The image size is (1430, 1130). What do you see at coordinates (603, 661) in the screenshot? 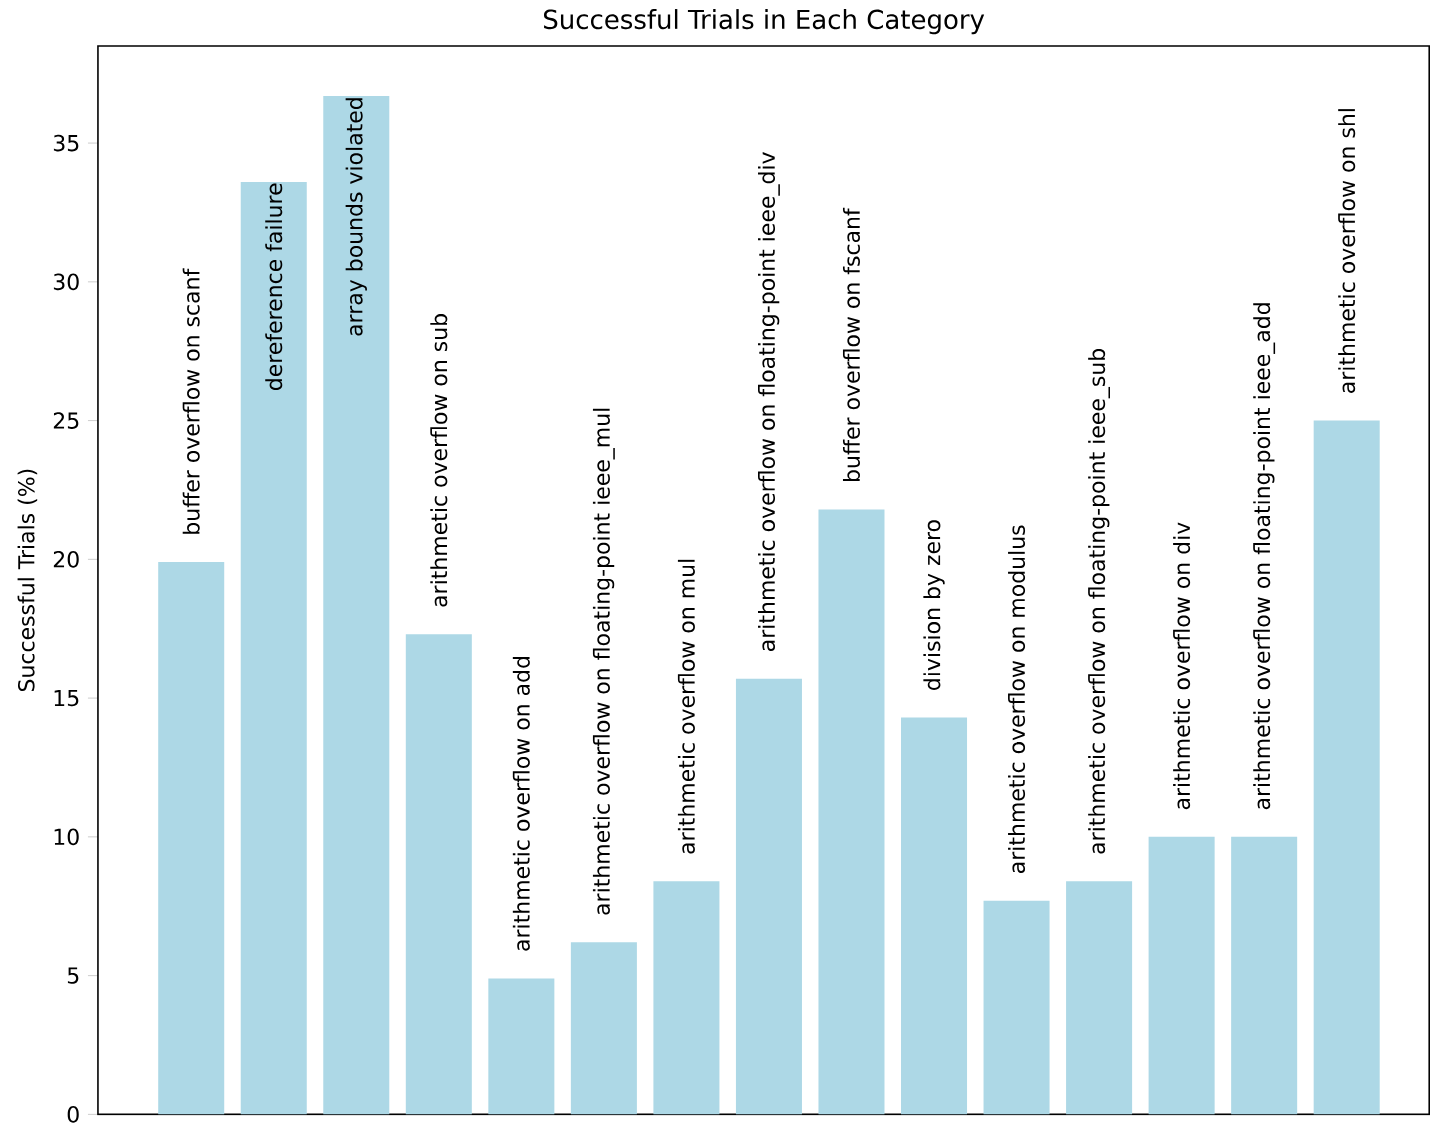
I see `x-tick-label: arithmetic overflow on floating-point ieee_mul` at bounding box center [603, 661].